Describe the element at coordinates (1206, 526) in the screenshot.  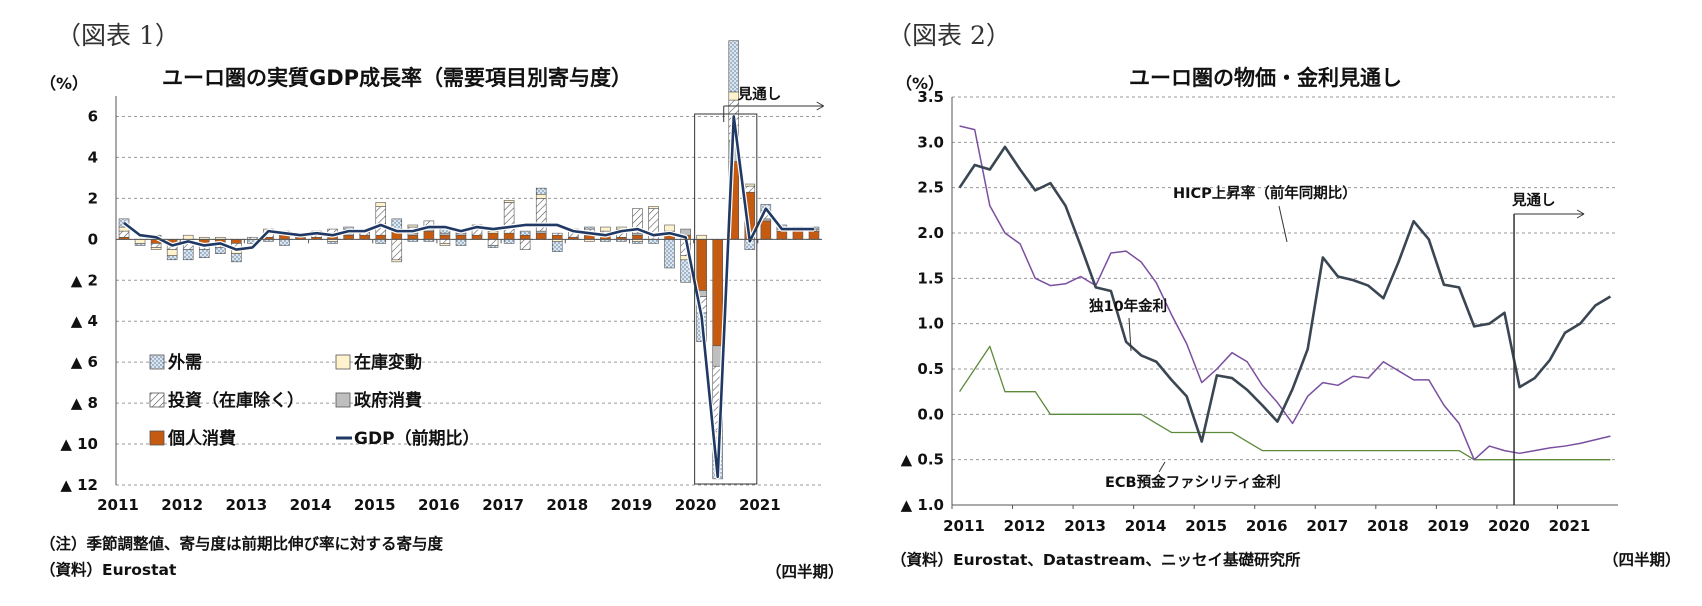
I see `x-tick-label: 2015` at that location.